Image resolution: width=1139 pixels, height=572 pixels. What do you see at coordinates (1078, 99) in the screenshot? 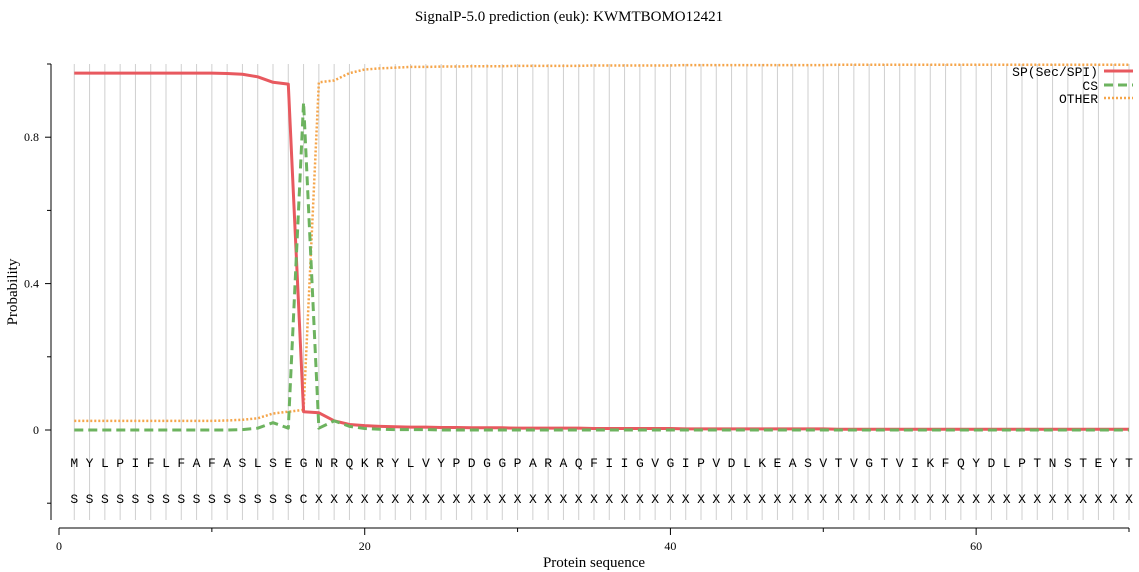
I see `legend-label: OTHER` at bounding box center [1078, 99].